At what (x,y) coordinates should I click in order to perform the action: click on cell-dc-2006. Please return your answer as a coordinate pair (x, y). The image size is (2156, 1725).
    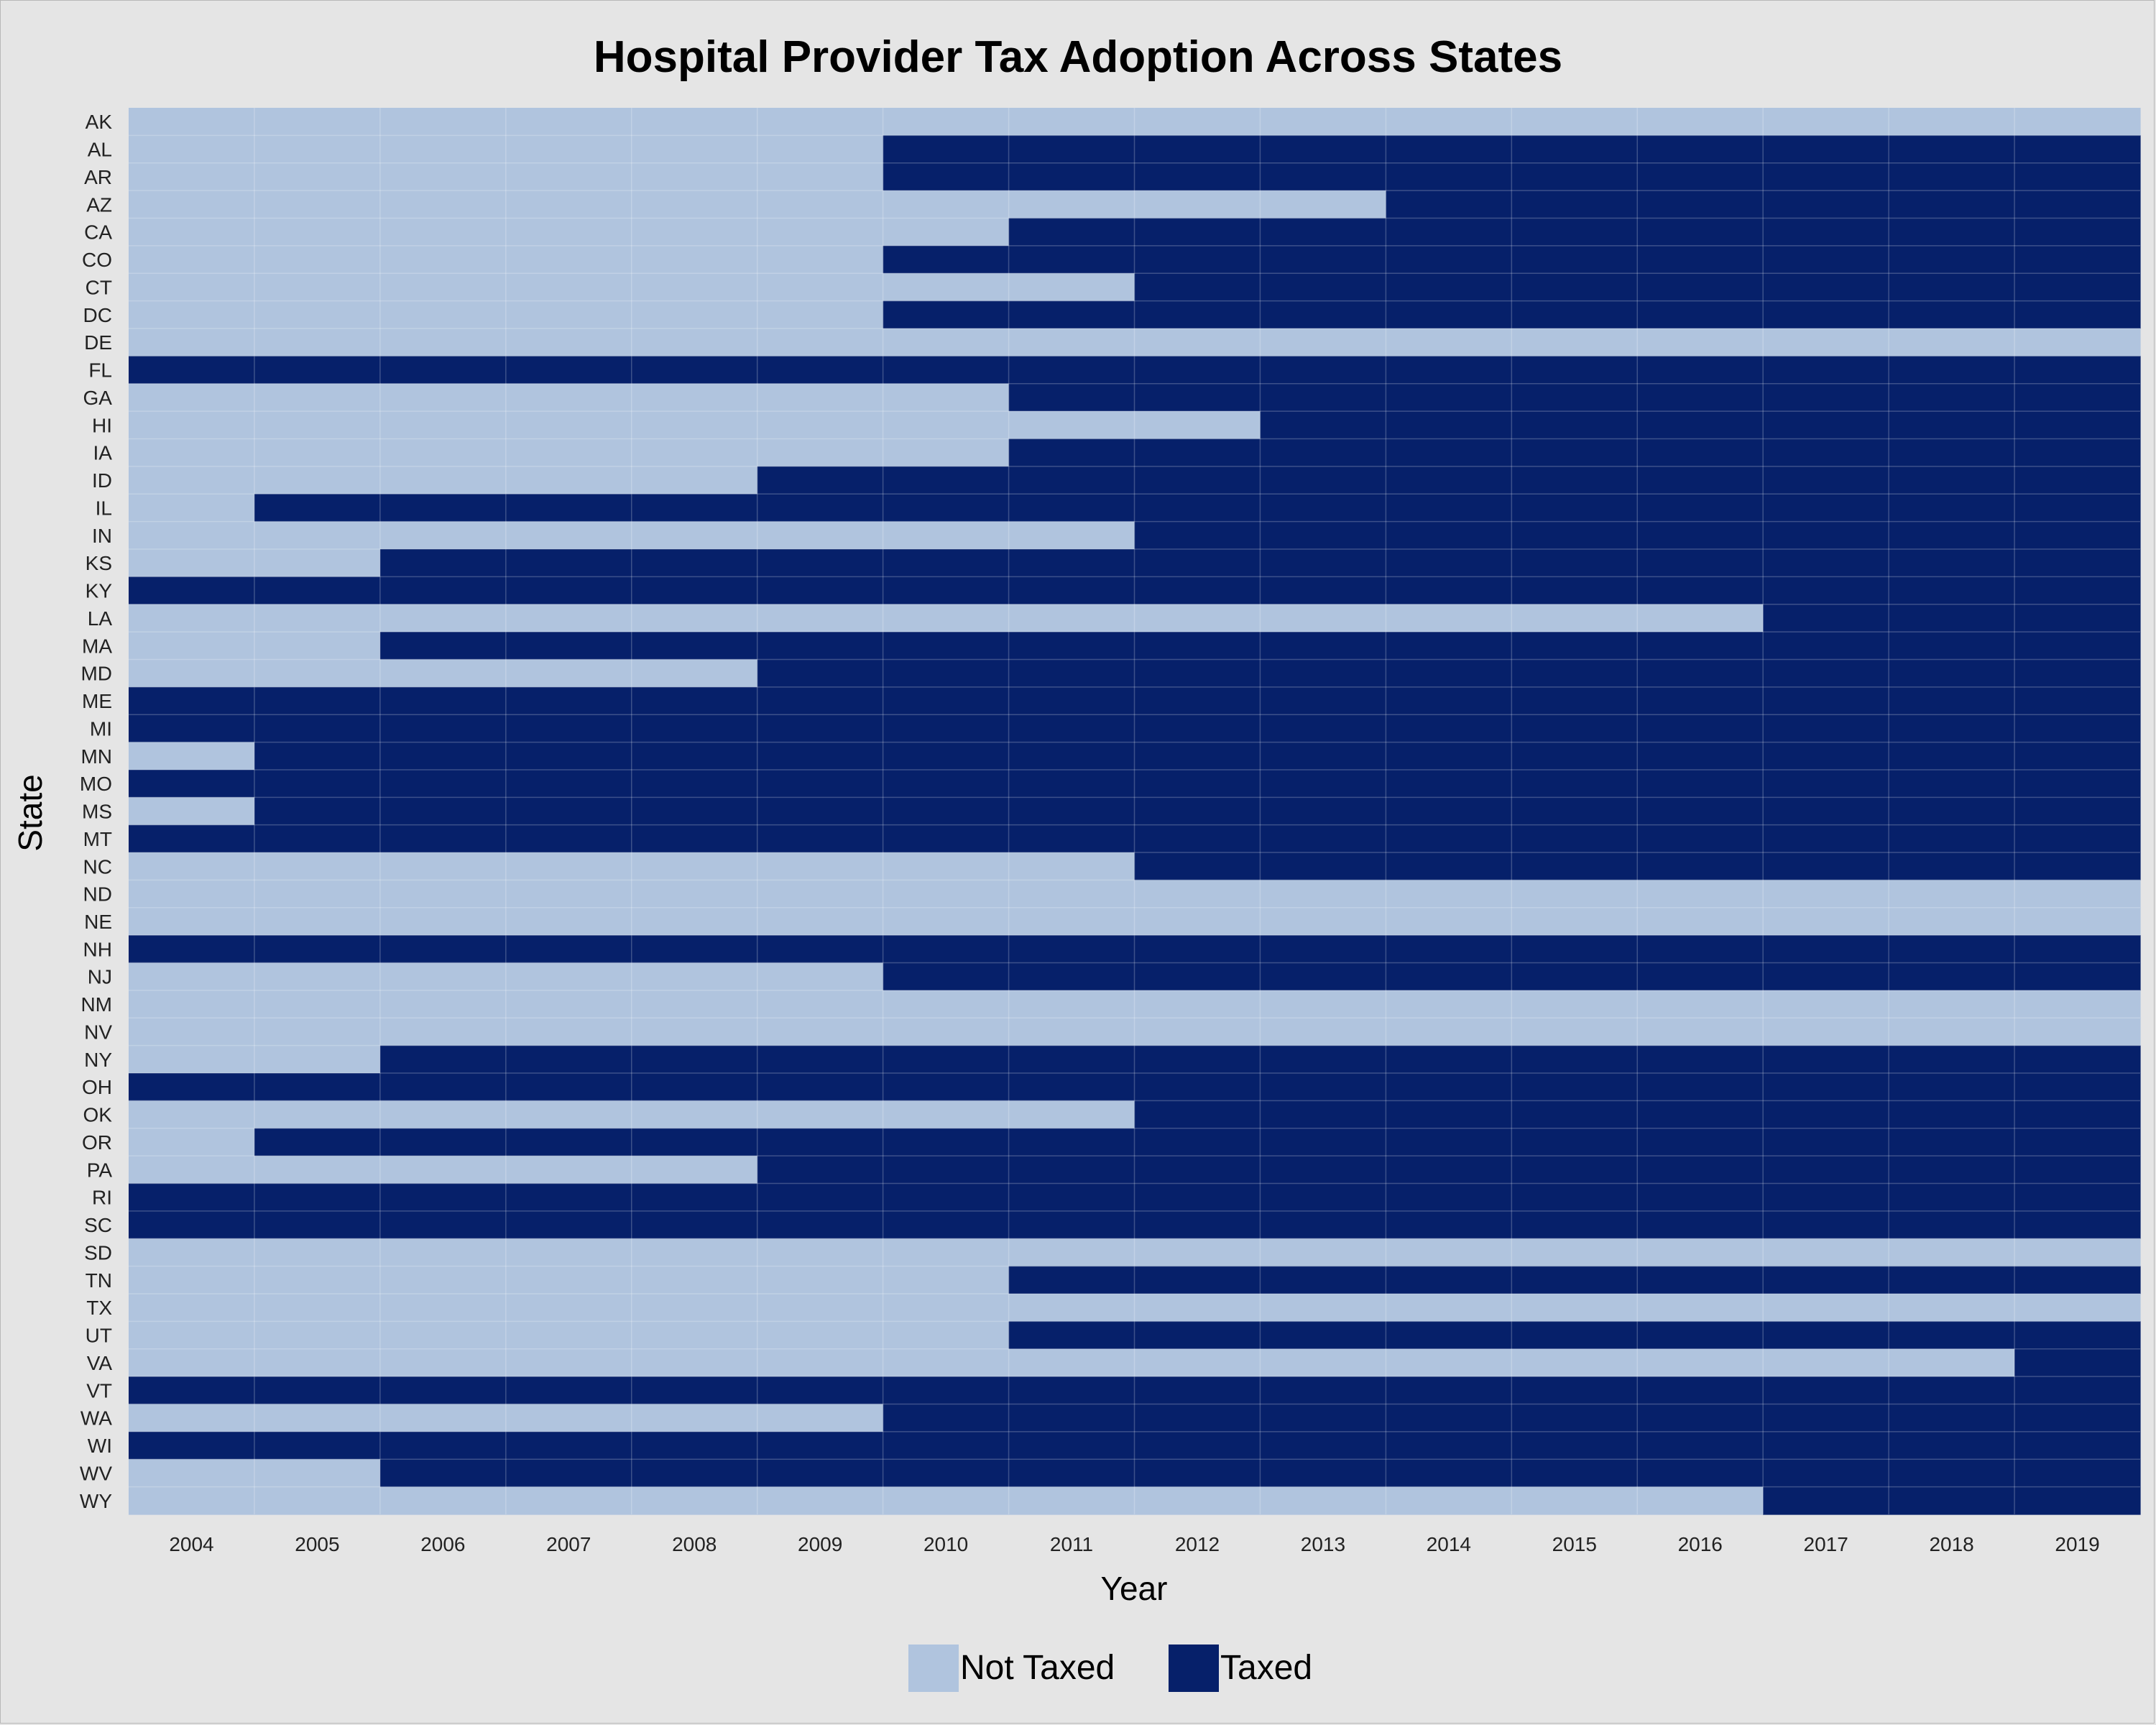
    Looking at the image, I should click on (443, 314).